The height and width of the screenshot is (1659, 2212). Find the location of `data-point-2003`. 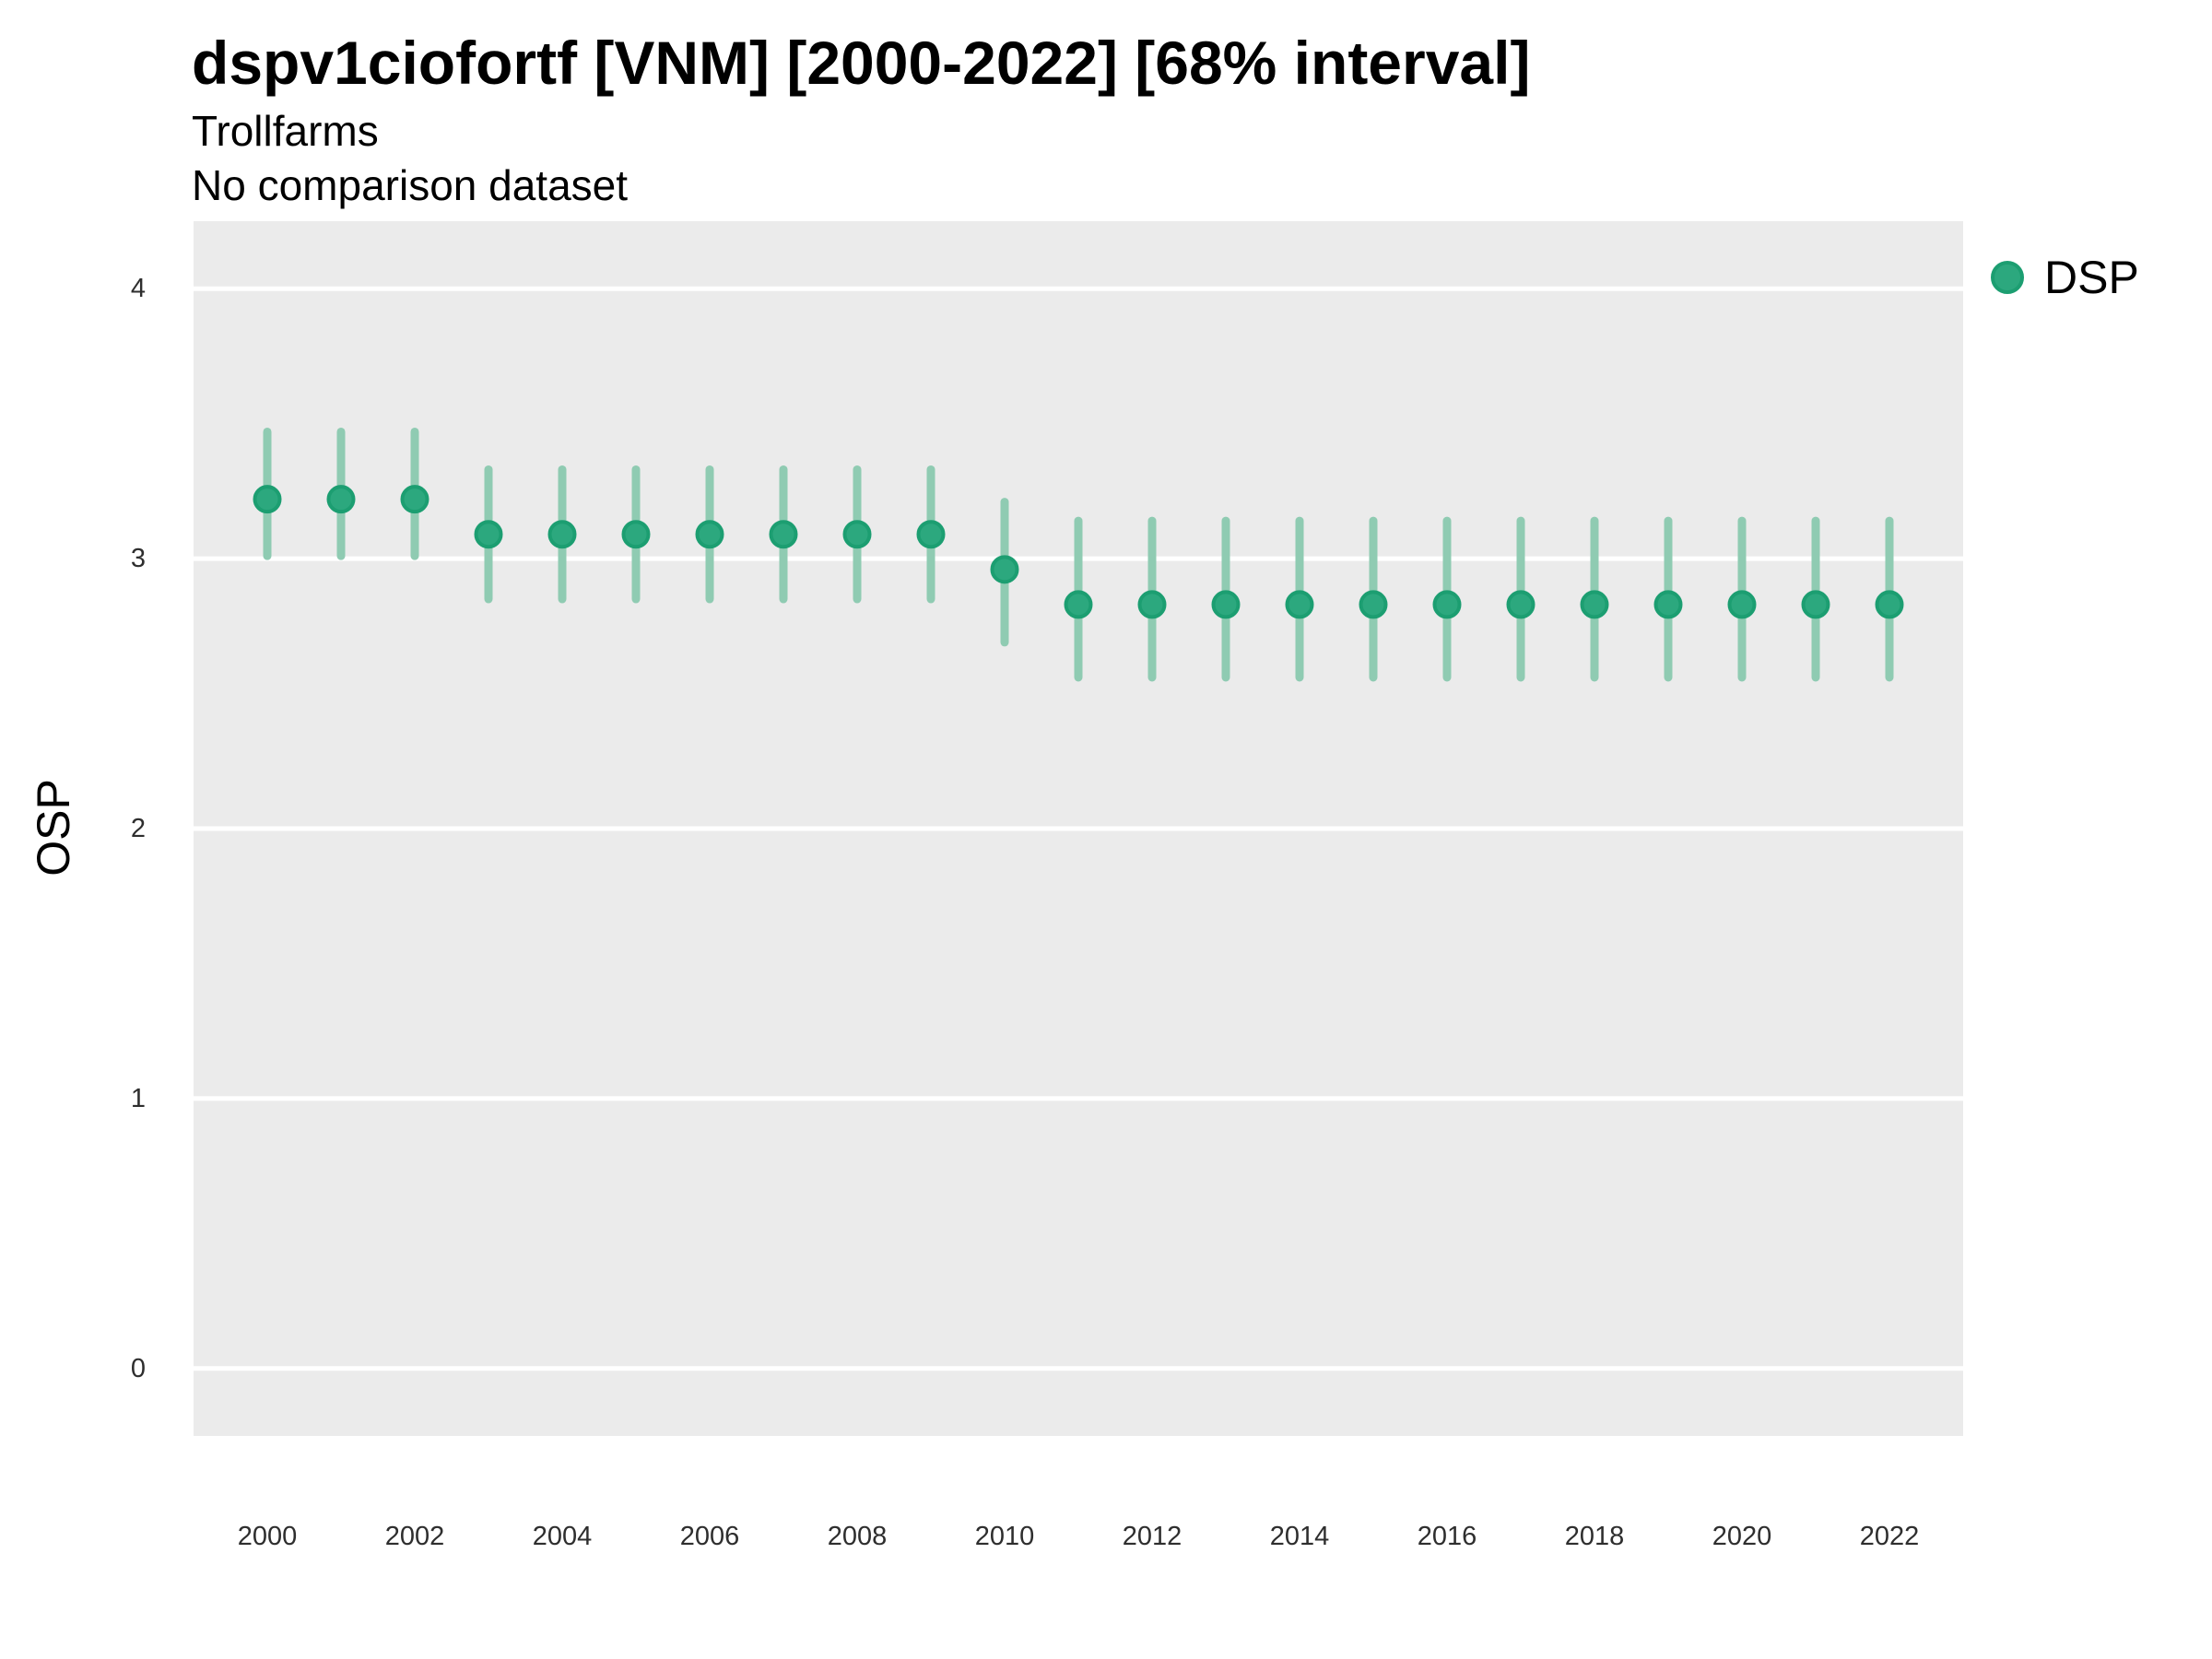

data-point-2003 is located at coordinates (488, 534).